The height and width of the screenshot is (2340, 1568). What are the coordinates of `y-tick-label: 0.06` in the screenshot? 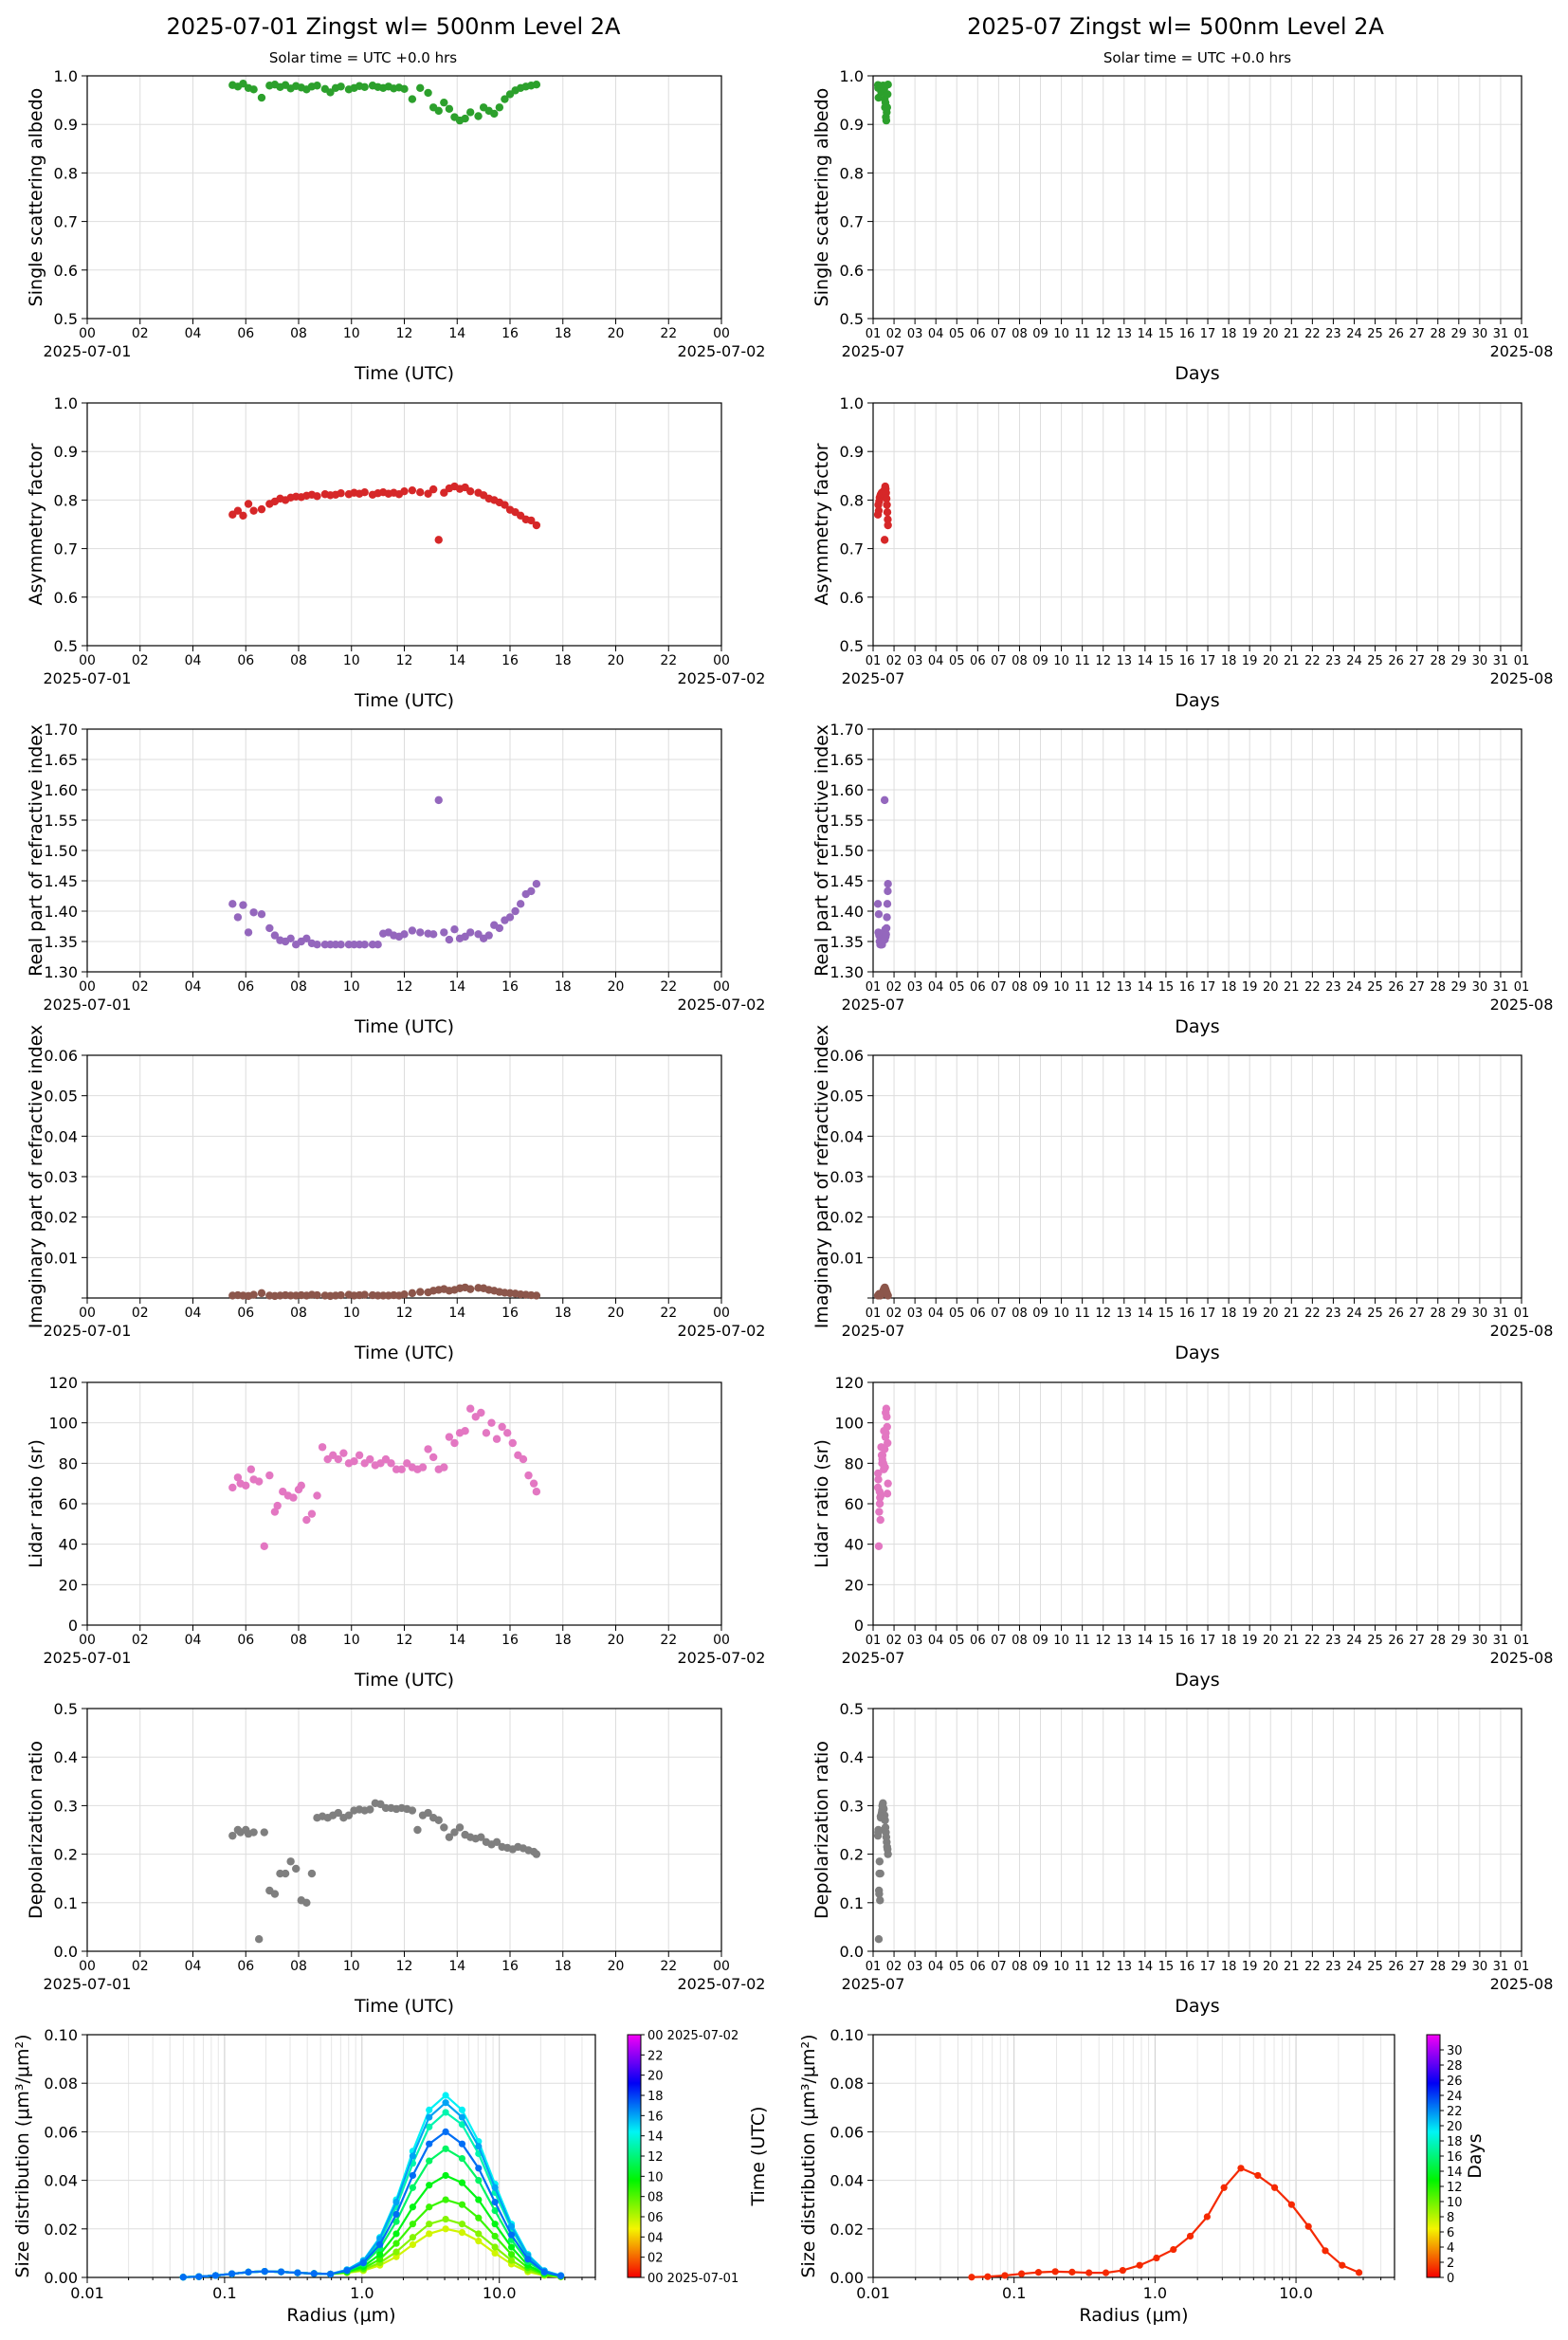 It's located at (61, 1056).